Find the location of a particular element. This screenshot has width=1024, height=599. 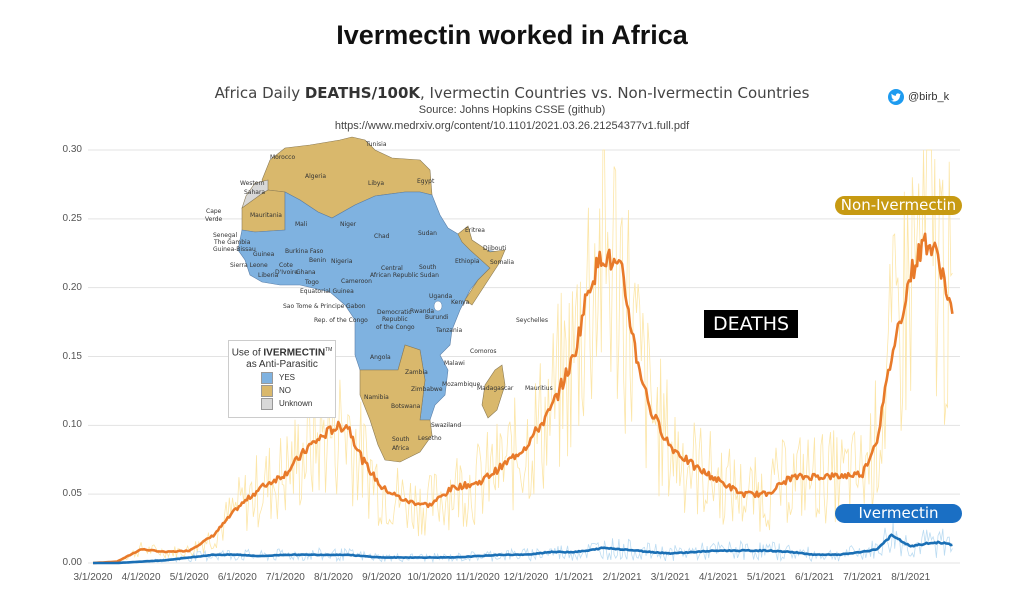

x-tick-label: 10/1/2020 is located at coordinates (429, 577).